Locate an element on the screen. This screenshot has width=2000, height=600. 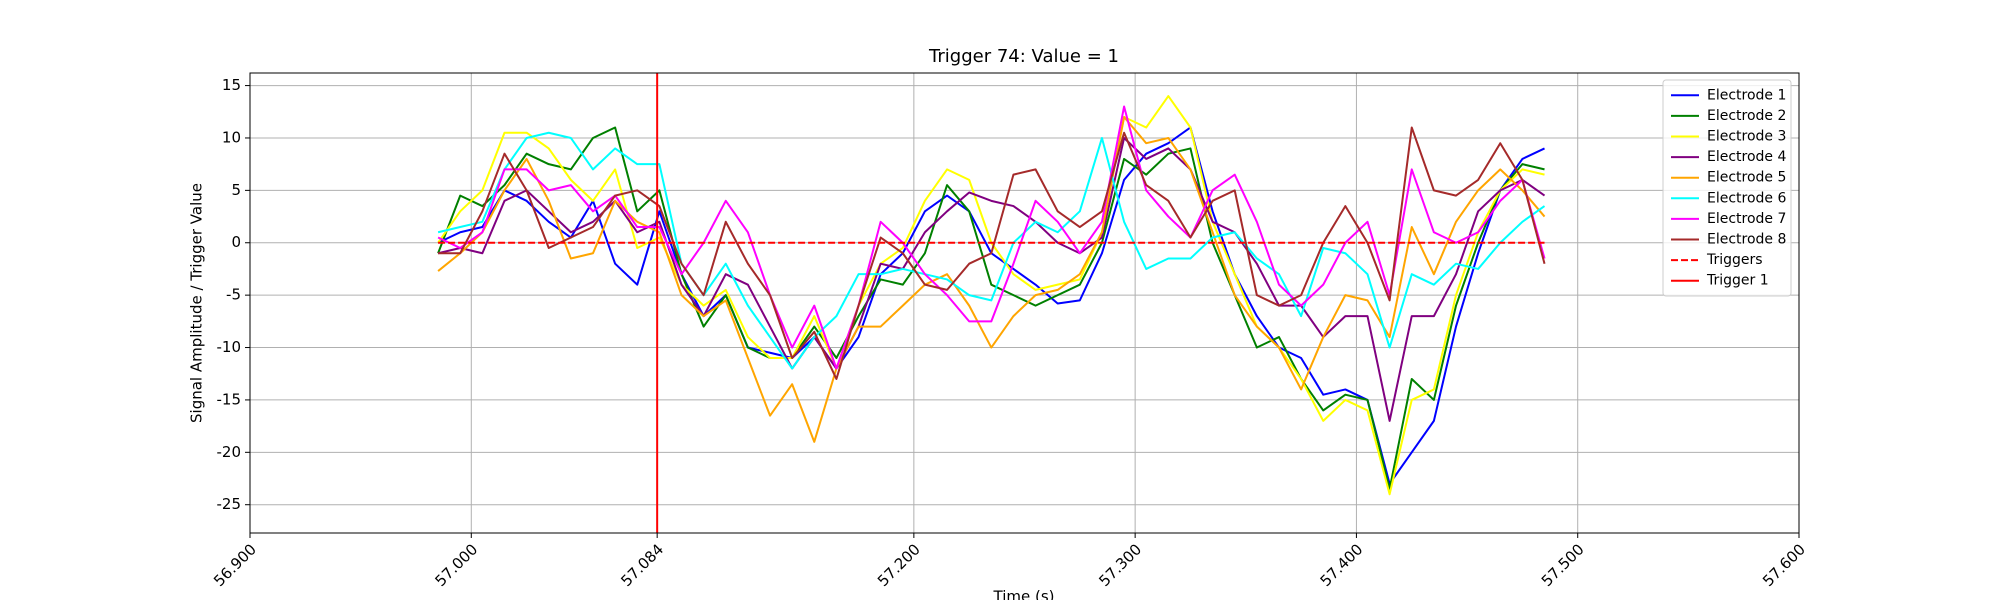
y-tick-label: 5 is located at coordinates (236, 190).